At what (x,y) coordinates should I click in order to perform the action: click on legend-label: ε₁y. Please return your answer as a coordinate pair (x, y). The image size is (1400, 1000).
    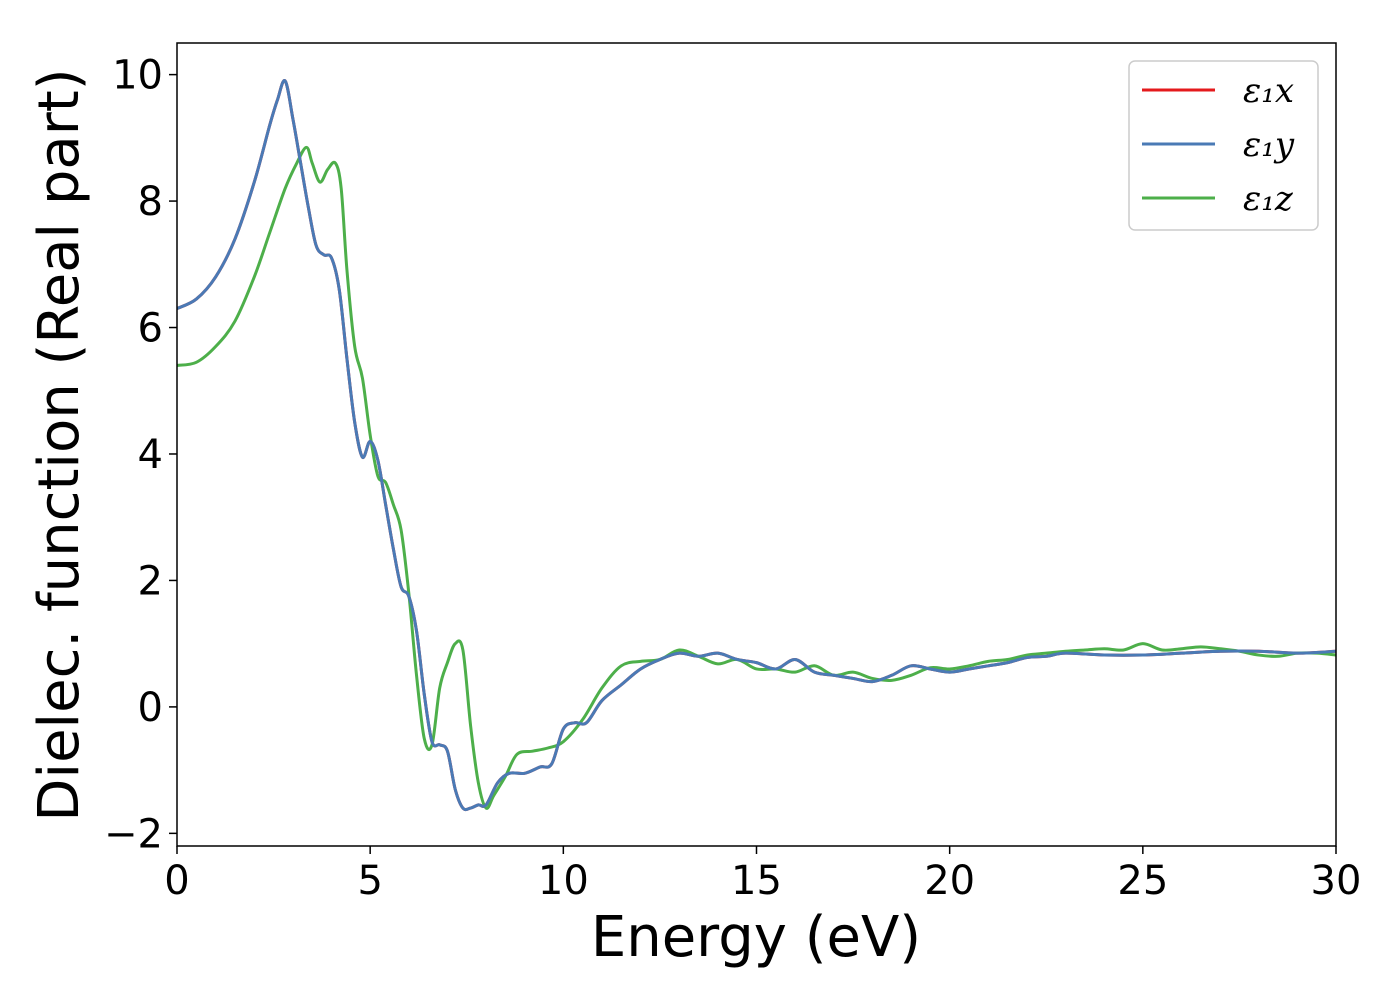
    Looking at the image, I should click on (1269, 145).